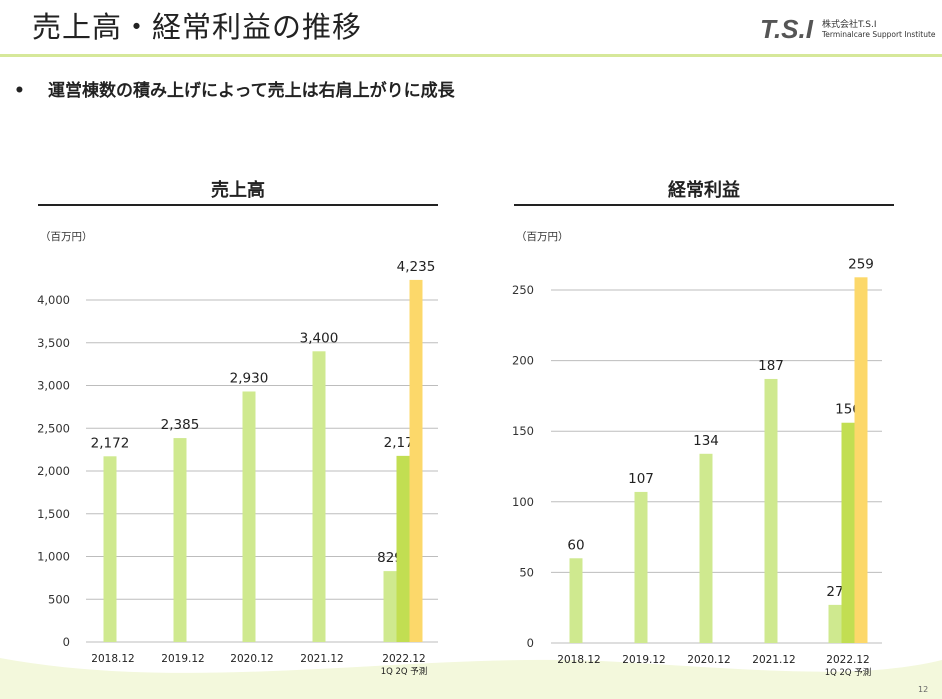  Describe the element at coordinates (390, 558) in the screenshot. I see `sales-data-label: 829` at that location.